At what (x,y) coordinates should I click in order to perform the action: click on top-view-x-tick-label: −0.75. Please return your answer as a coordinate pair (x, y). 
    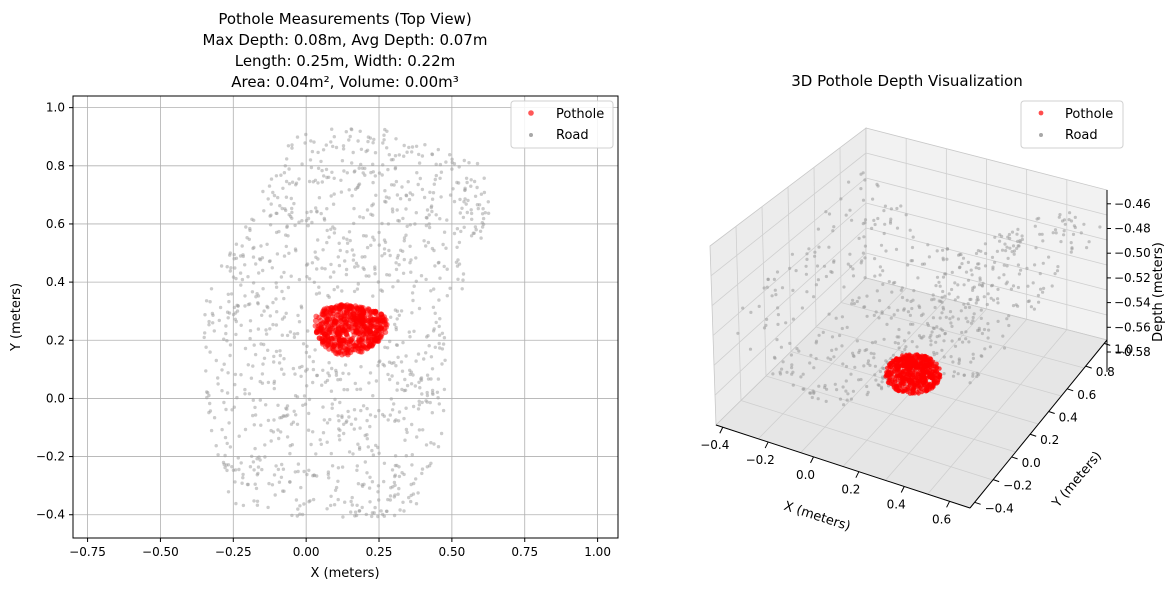
    Looking at the image, I should click on (87, 552).